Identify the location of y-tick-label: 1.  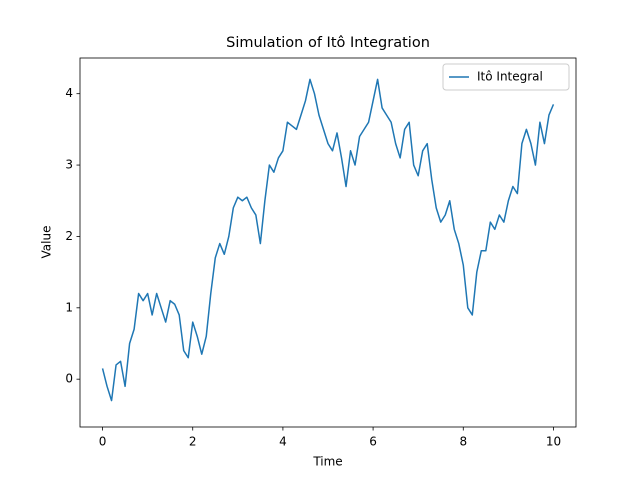
(69, 307).